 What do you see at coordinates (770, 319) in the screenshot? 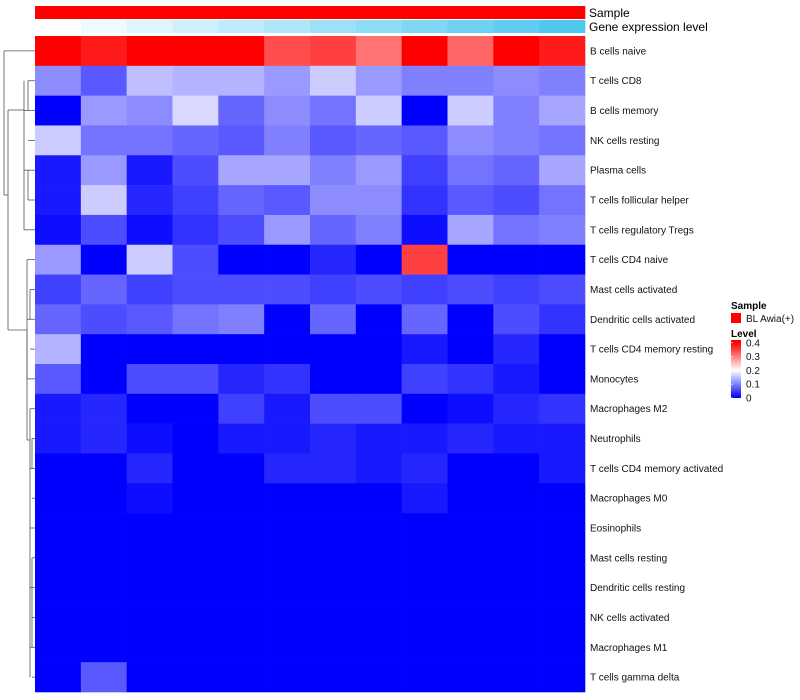
I see `legend-sample-entry: BL Awia(+)` at bounding box center [770, 319].